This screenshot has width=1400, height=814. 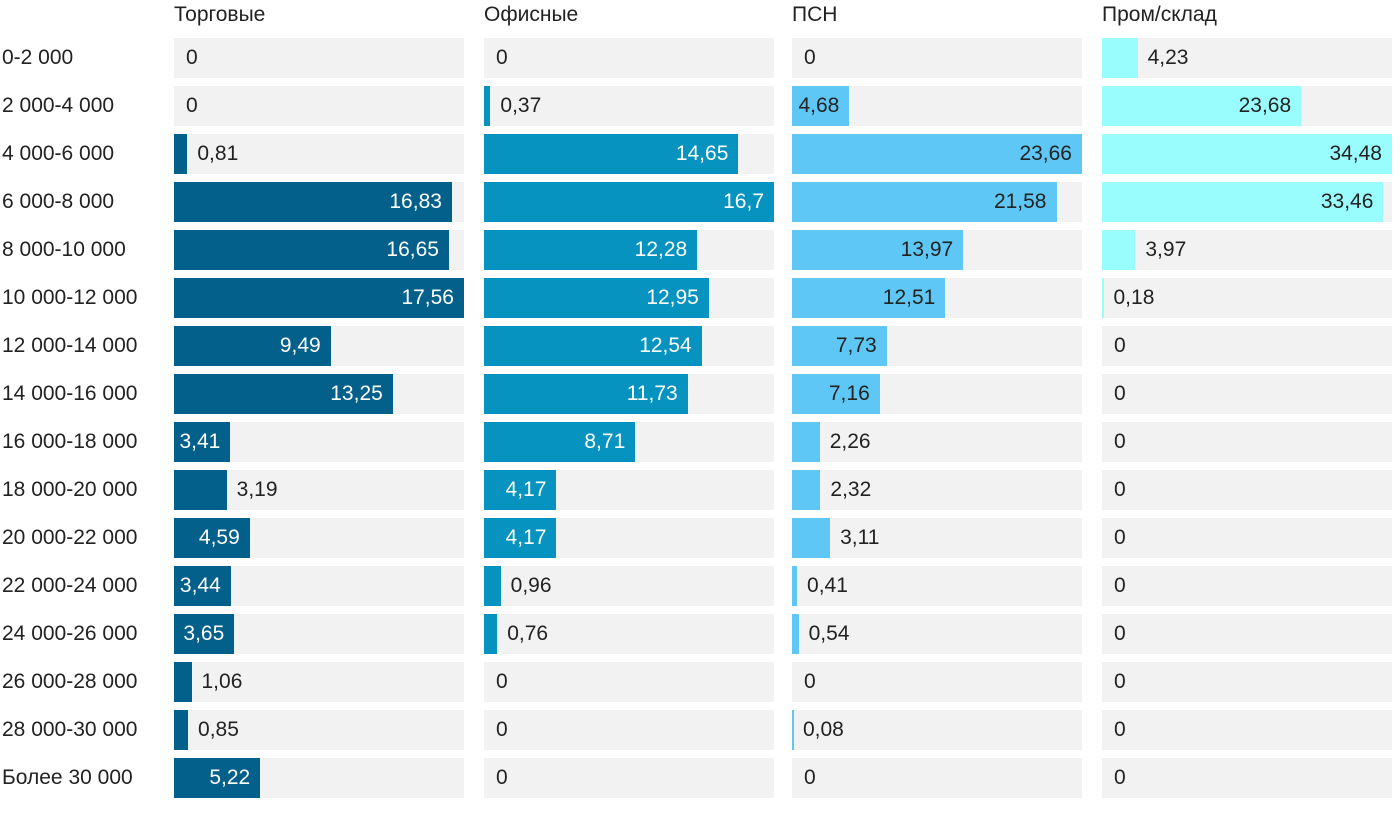 I want to click on panel-title: Офисные, so click(x=531, y=14).